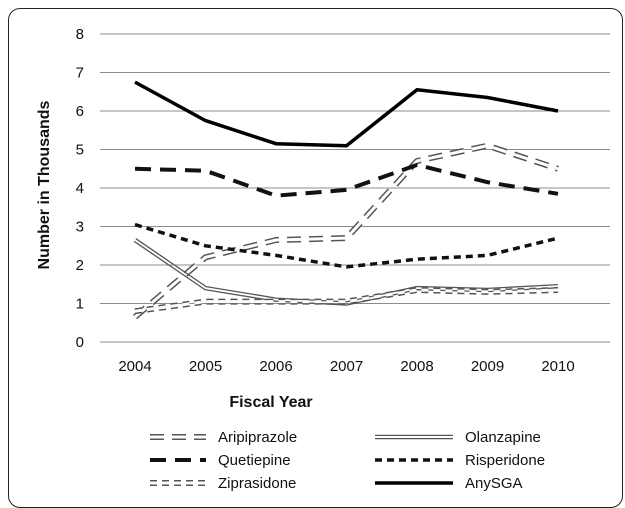 This screenshot has width=625, height=508. Describe the element at coordinates (80, 150) in the screenshot. I see `y-tick-label: 5` at that location.